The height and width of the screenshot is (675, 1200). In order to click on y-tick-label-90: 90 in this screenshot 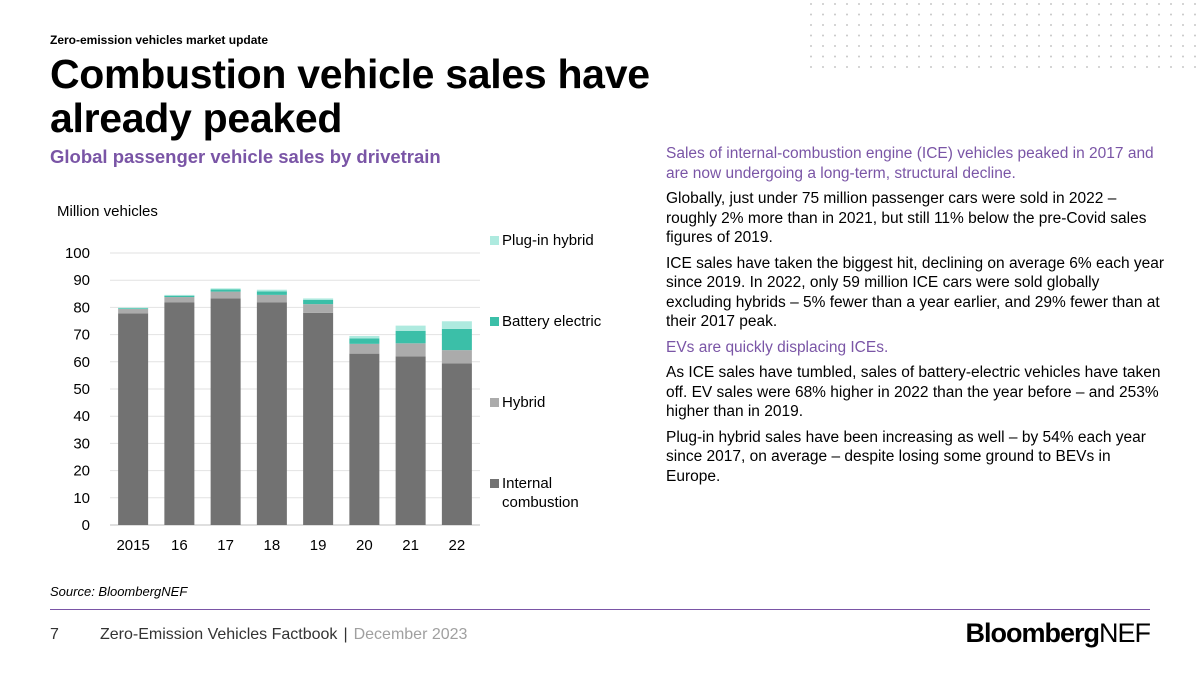, I will do `click(81, 280)`.